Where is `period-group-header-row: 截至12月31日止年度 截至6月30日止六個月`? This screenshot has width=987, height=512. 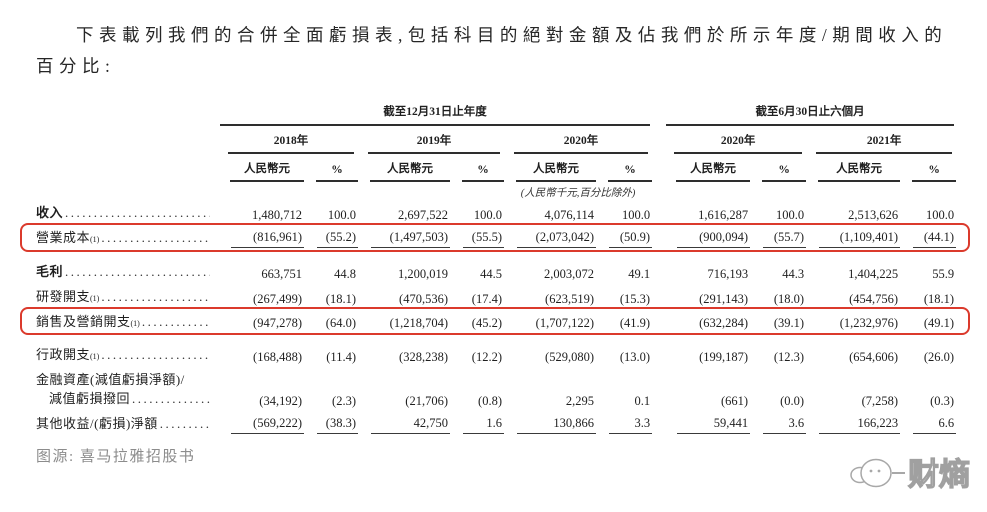 period-group-header-row: 截至12月31日止年度 截至6月30日止六個月 is located at coordinates (496, 115).